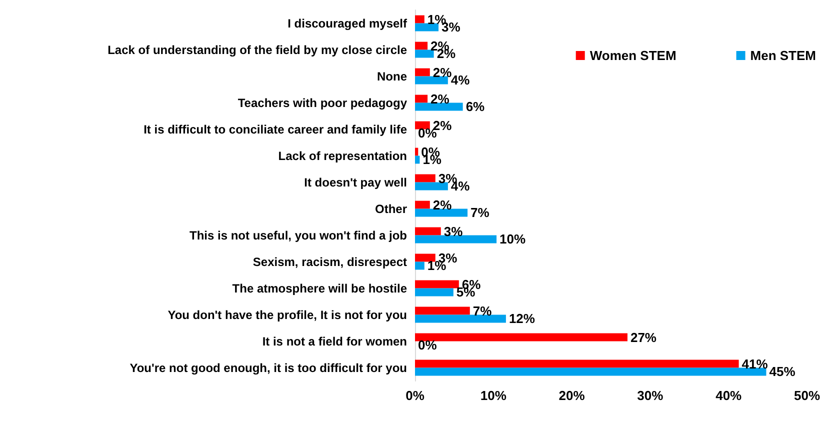 Image resolution: width=839 pixels, height=425 pixels. What do you see at coordinates (783, 55) in the screenshot?
I see `legend-label: Men STEM` at bounding box center [783, 55].